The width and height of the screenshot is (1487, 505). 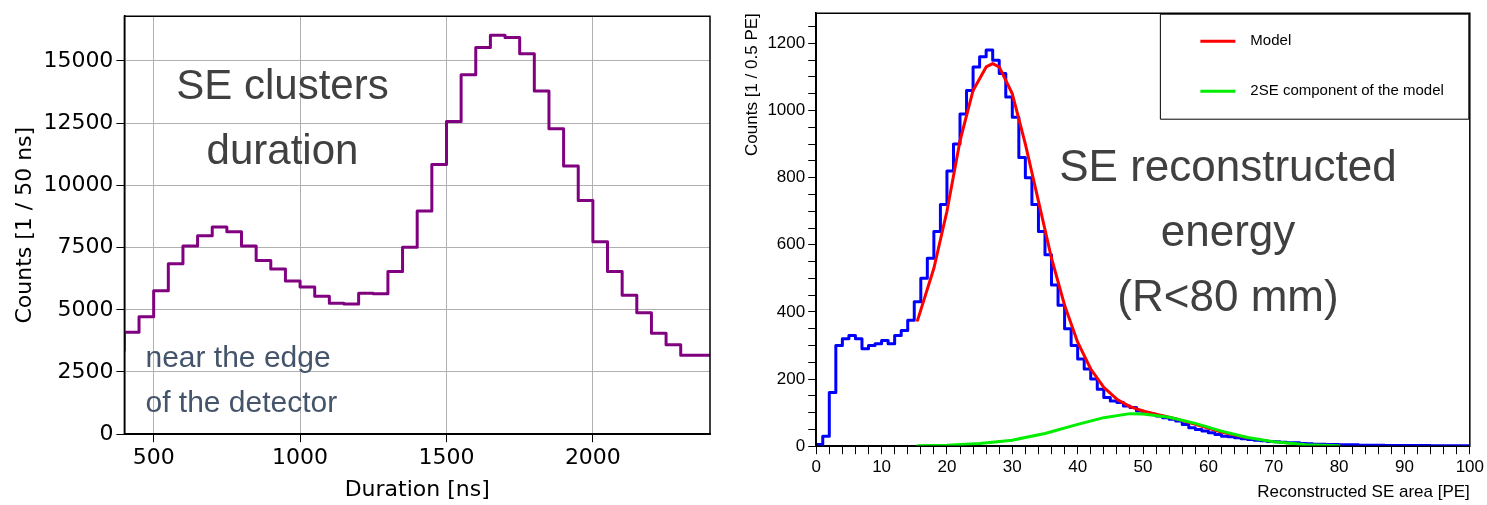 I want to click on y-tick-label: 12500, so click(x=78, y=121).